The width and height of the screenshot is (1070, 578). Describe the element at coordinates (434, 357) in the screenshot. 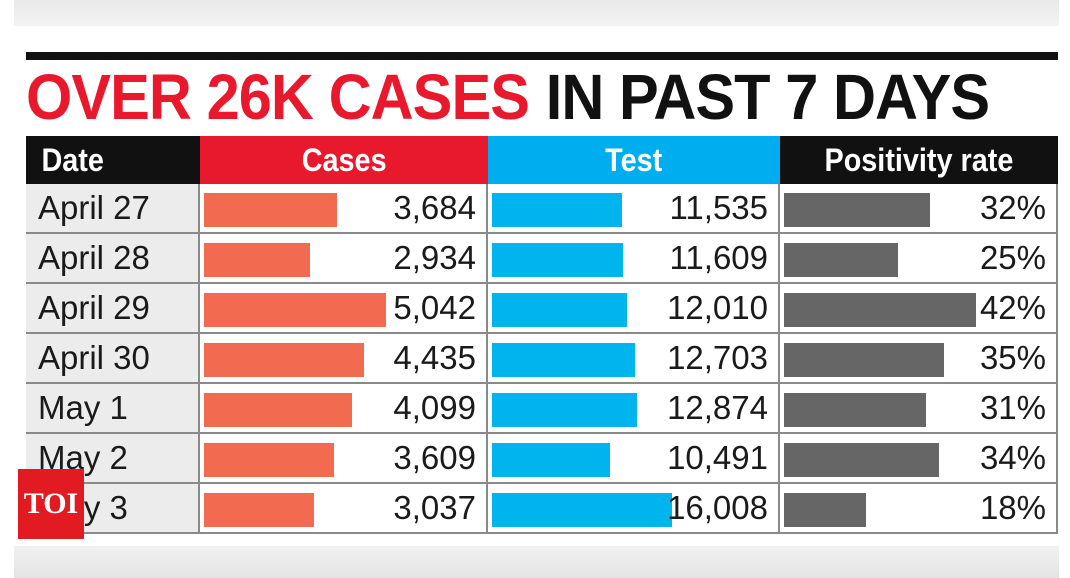

I see `cases-value-label: 4,435` at that location.